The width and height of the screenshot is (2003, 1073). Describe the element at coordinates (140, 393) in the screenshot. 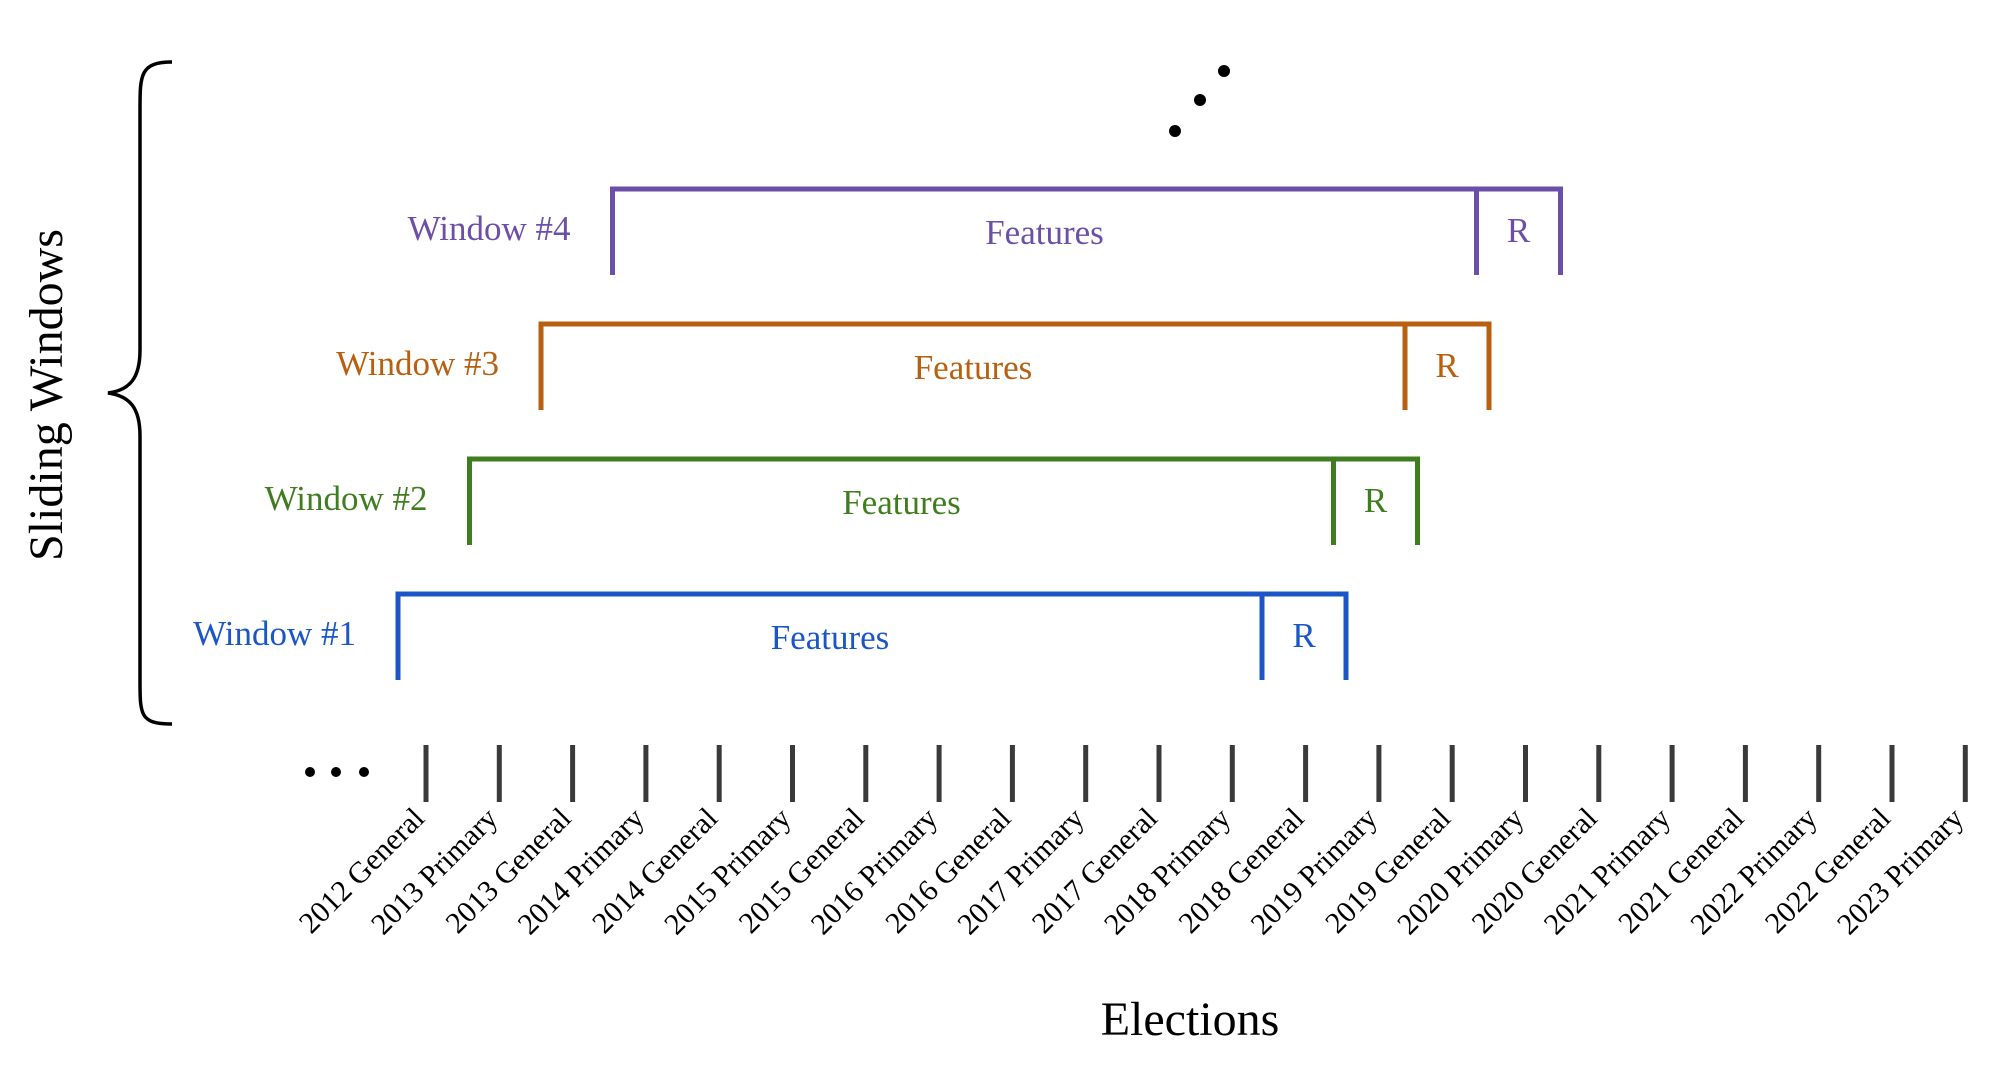

I see `curly-brace` at that location.